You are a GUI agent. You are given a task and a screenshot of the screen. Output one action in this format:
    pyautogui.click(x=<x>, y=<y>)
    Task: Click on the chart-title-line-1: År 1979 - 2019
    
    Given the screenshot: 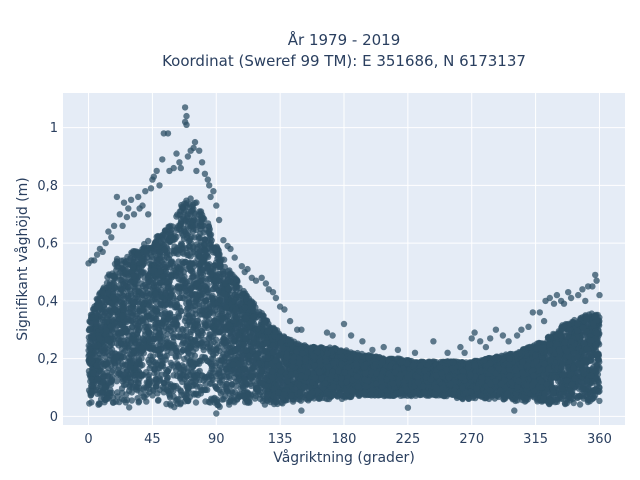 What is the action you would take?
    pyautogui.click(x=344, y=39)
    